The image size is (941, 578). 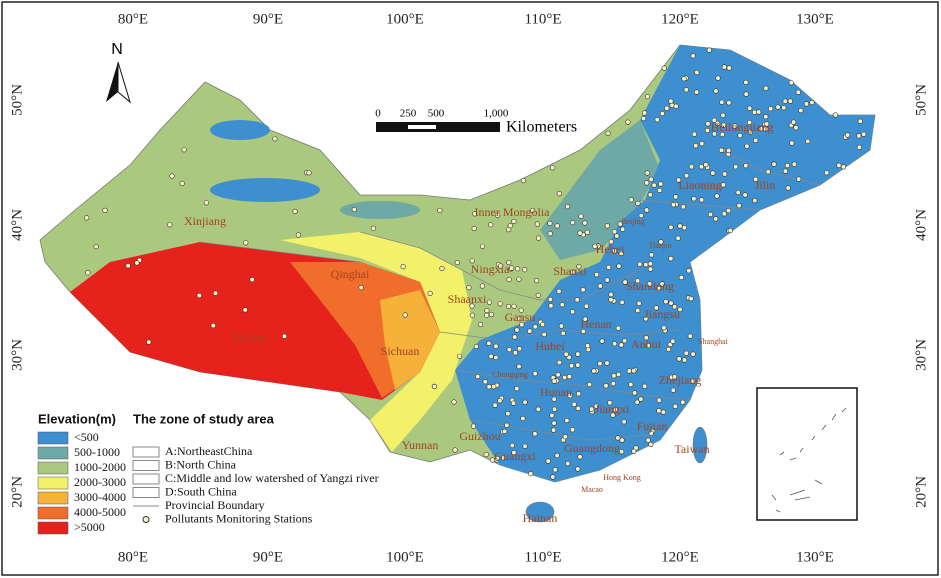 I want to click on province-label: Hebei, so click(x=610, y=249).